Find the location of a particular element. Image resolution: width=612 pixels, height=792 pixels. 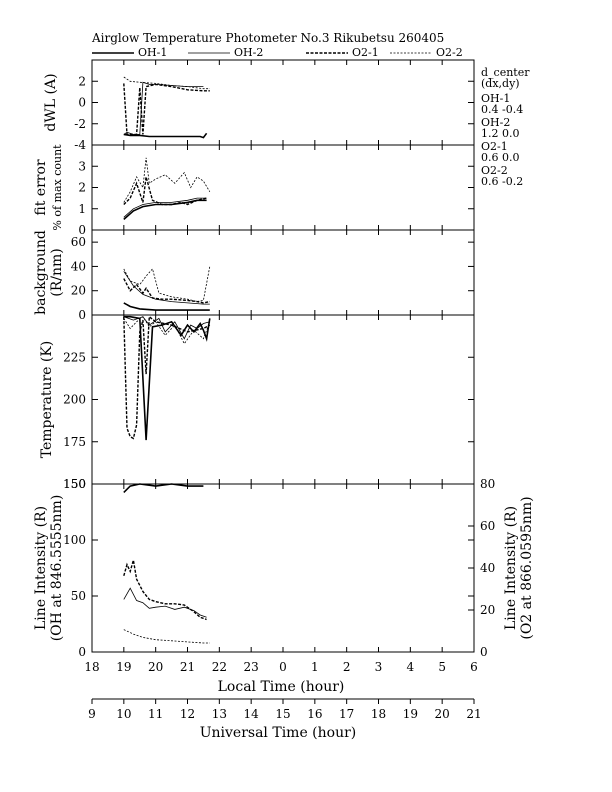

y-axis-label: background is located at coordinates (41, 272).